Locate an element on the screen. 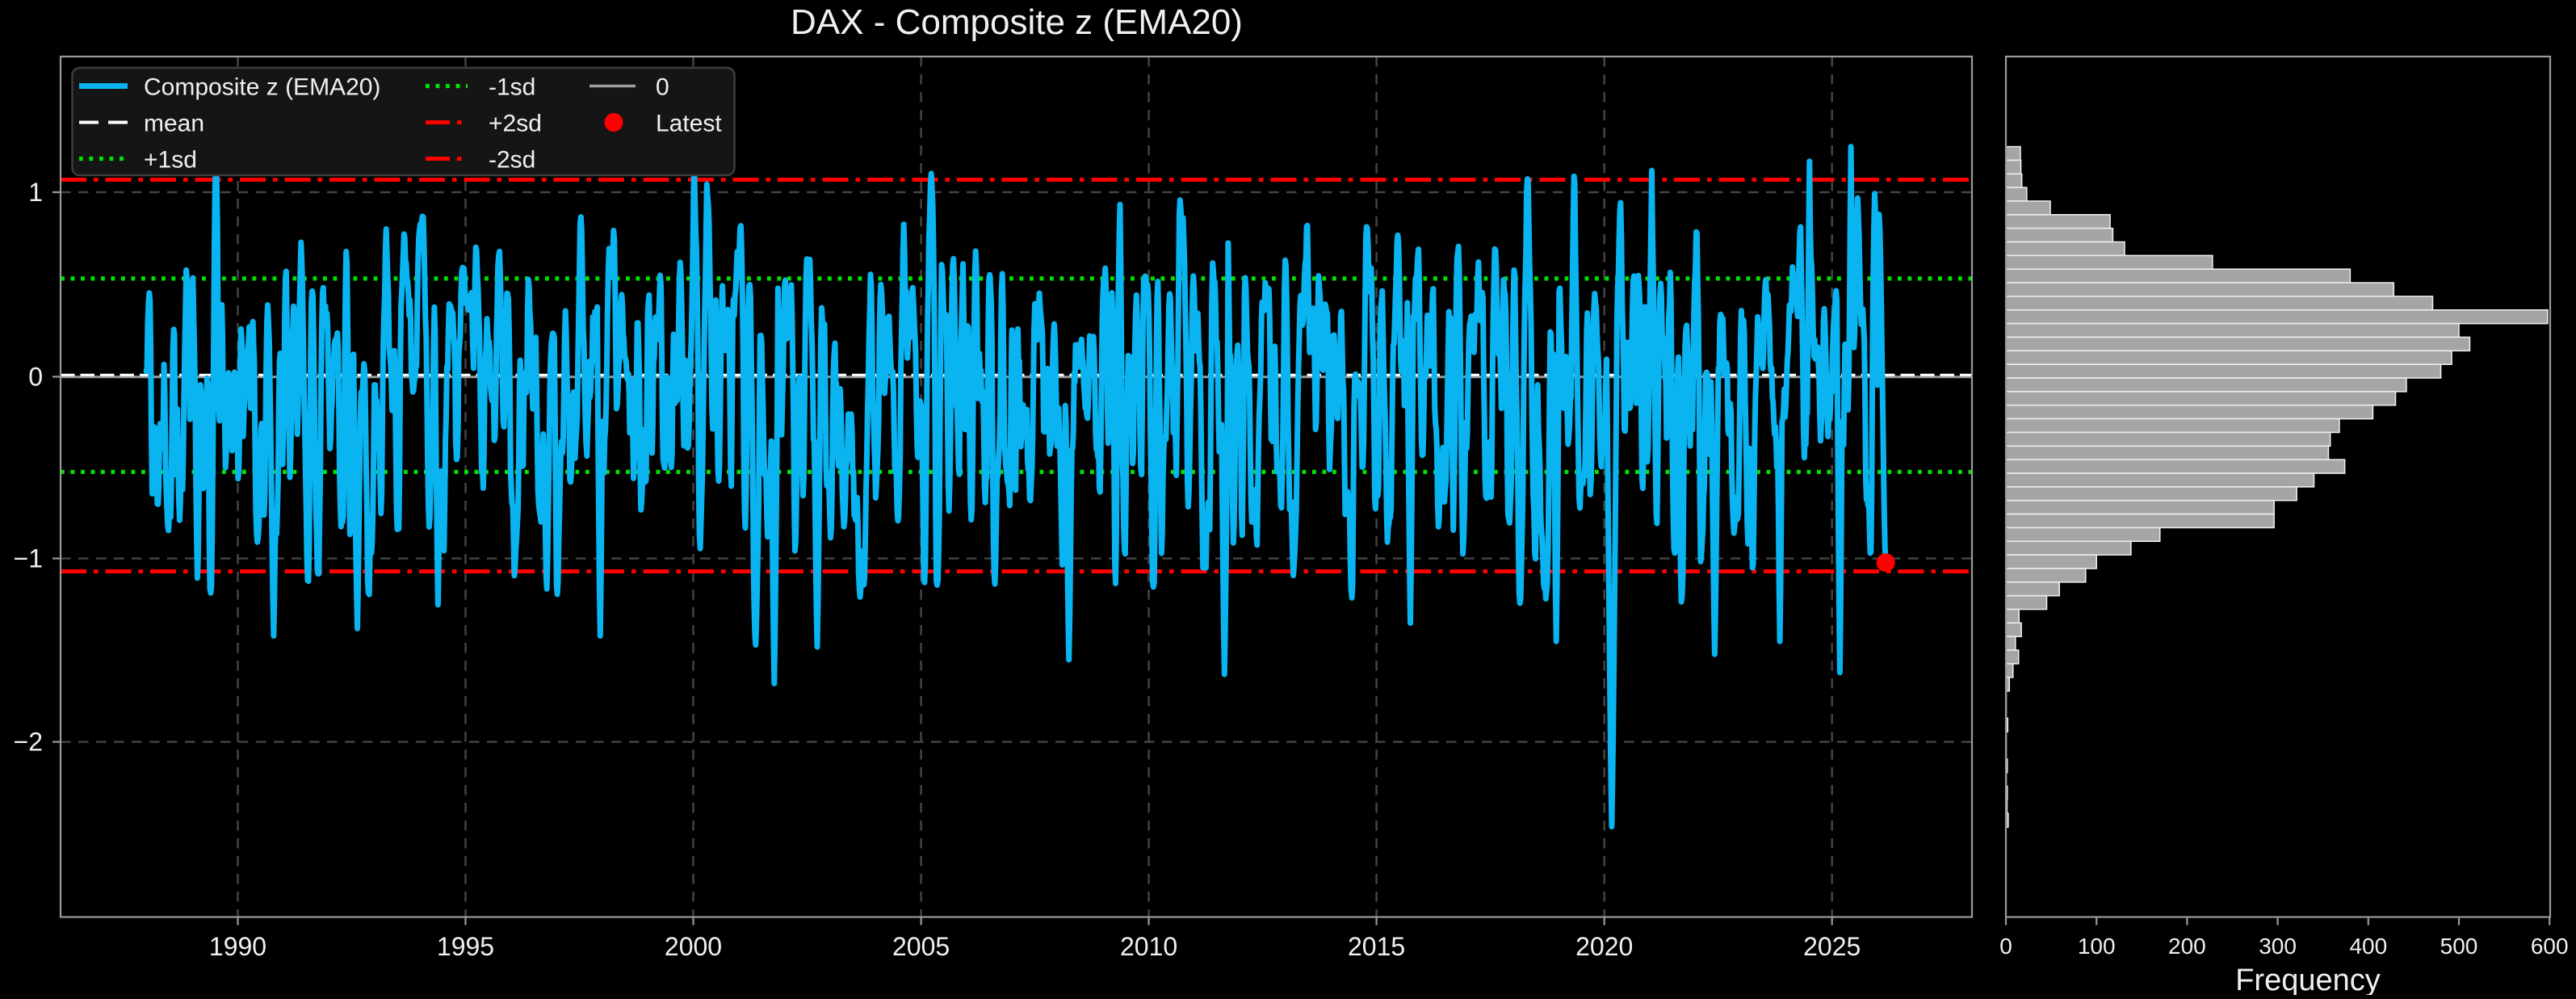 Image resolution: width=2576 pixels, height=999 pixels. svg-text: −1 is located at coordinates (28, 558).